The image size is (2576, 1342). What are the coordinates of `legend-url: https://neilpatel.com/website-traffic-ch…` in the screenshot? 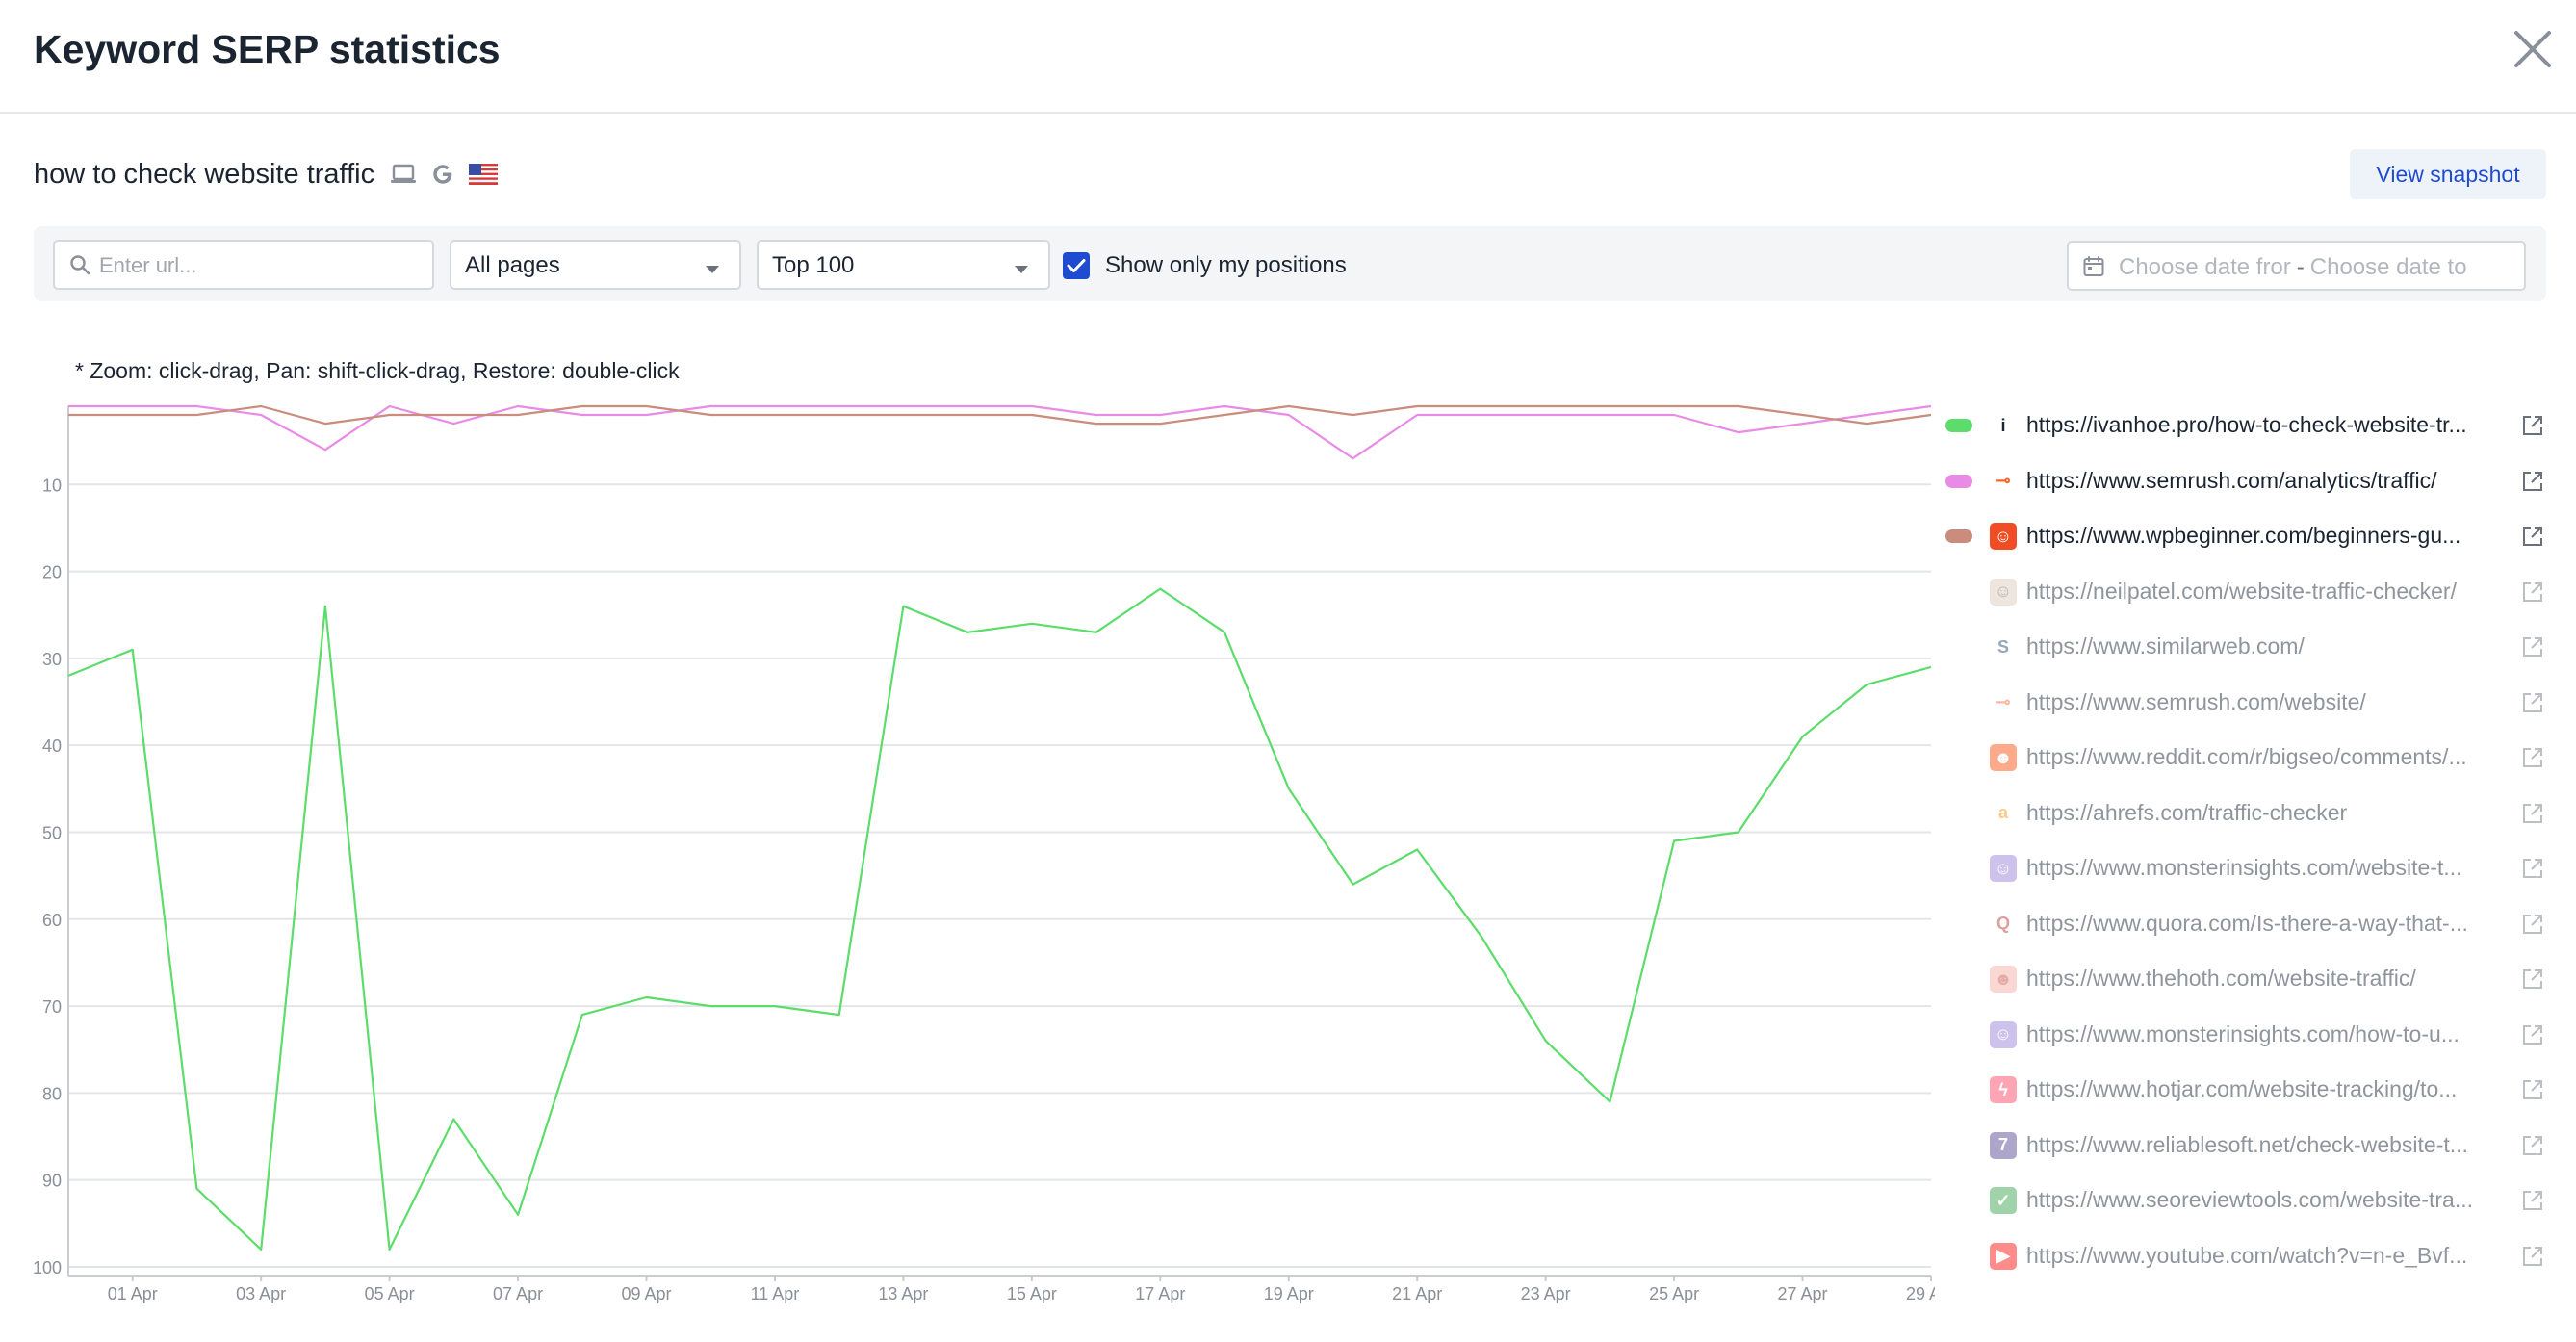 It's located at (2241, 591).